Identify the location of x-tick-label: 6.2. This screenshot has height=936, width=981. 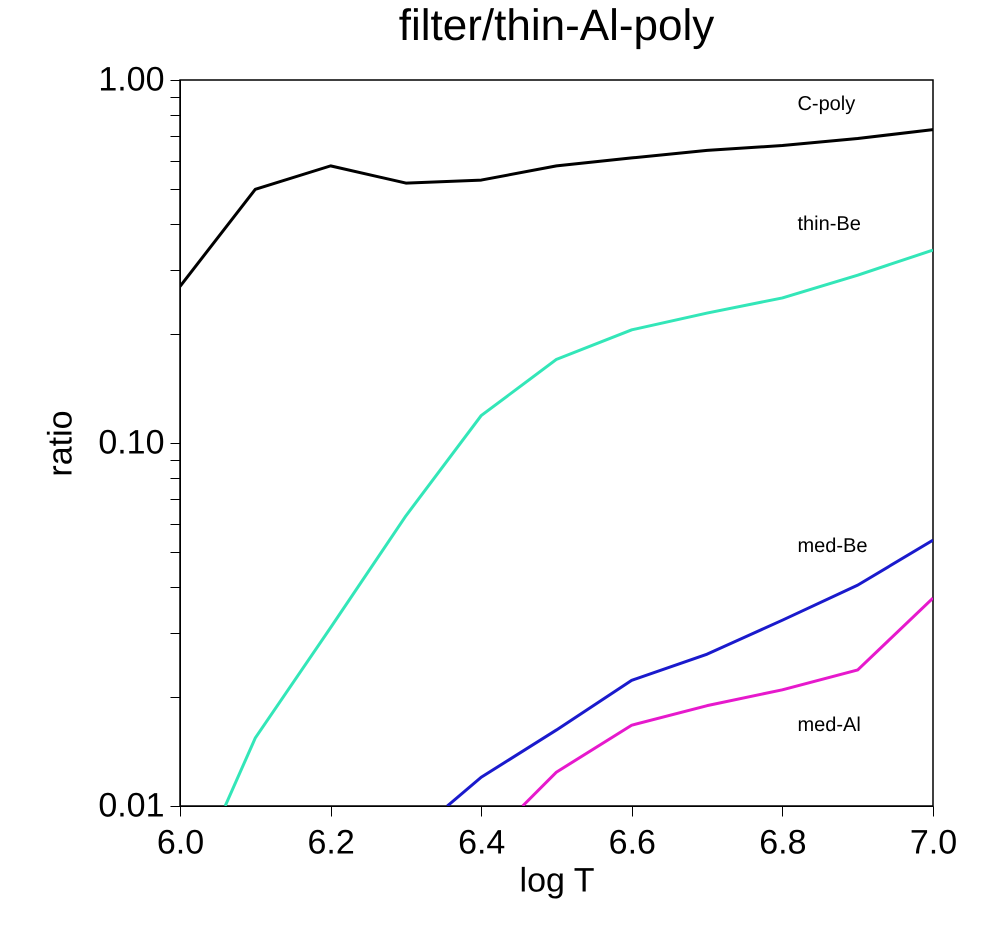
(331, 843).